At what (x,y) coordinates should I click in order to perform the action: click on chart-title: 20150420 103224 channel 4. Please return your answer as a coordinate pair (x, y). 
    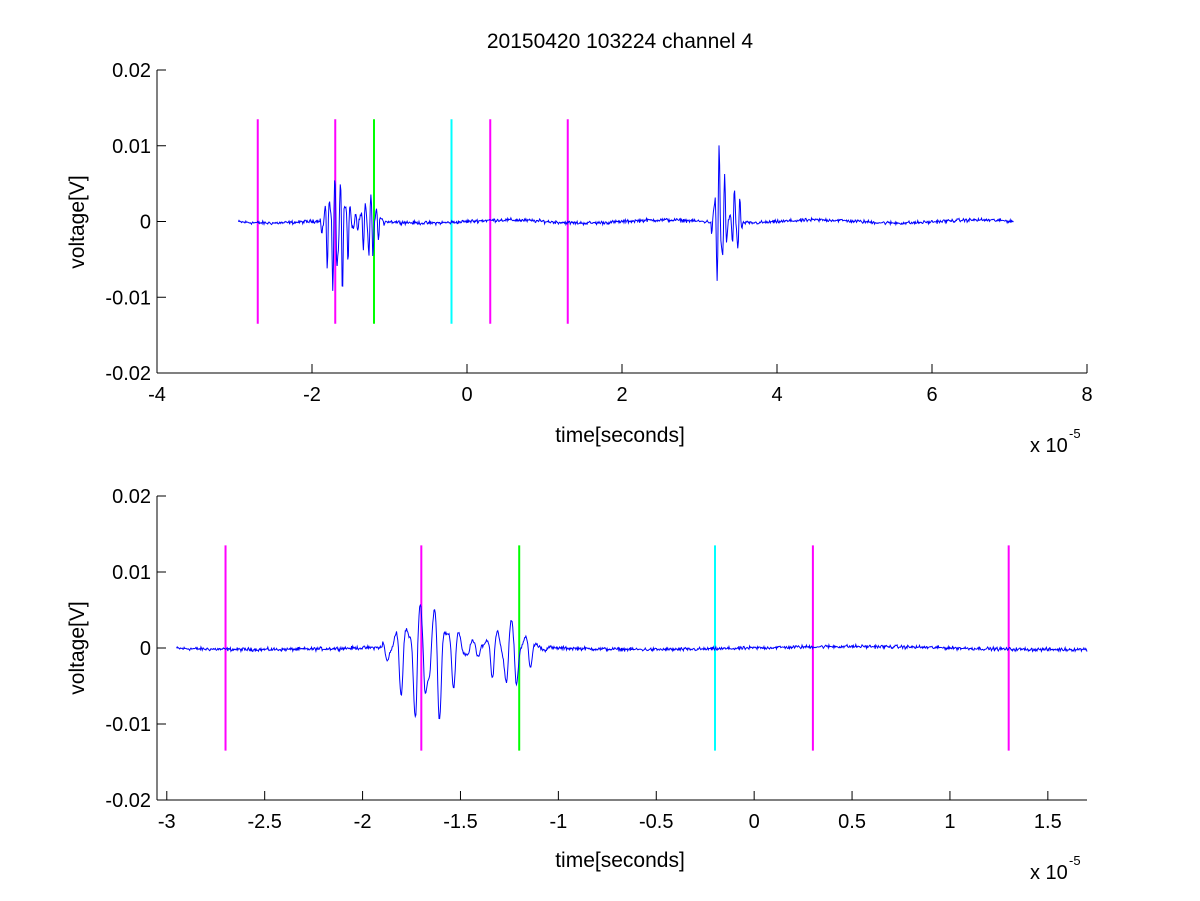
    Looking at the image, I should click on (620, 41).